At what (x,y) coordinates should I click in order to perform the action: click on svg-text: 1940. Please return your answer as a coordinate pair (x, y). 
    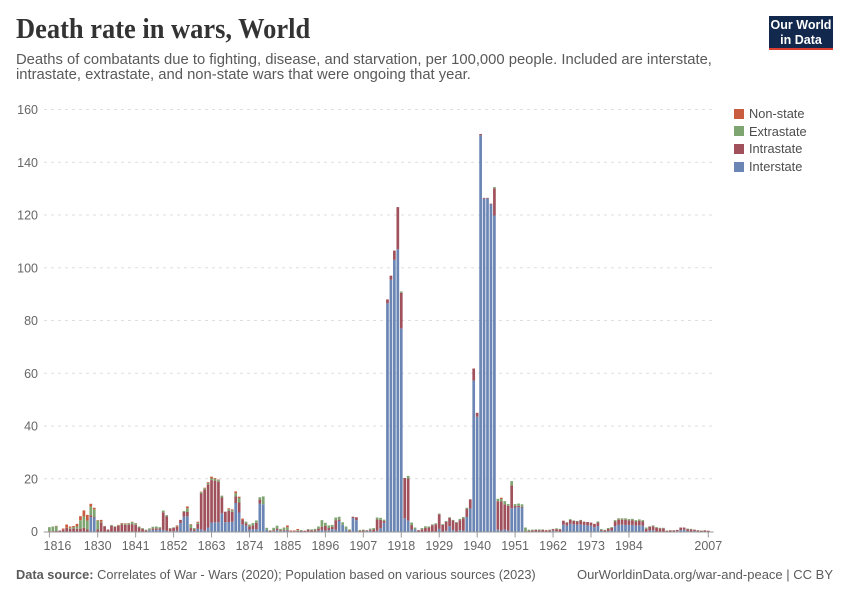
    Looking at the image, I should click on (477, 546).